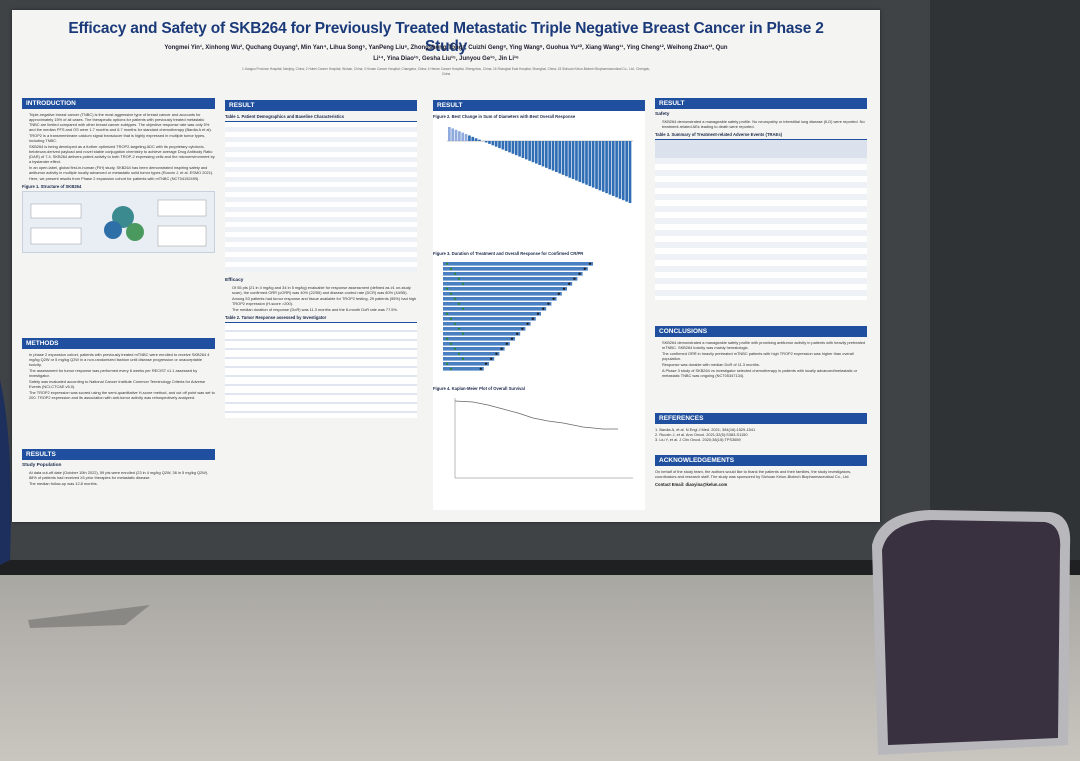  What do you see at coordinates (42, 465) in the screenshot?
I see `subheading: Study Population` at bounding box center [42, 465].